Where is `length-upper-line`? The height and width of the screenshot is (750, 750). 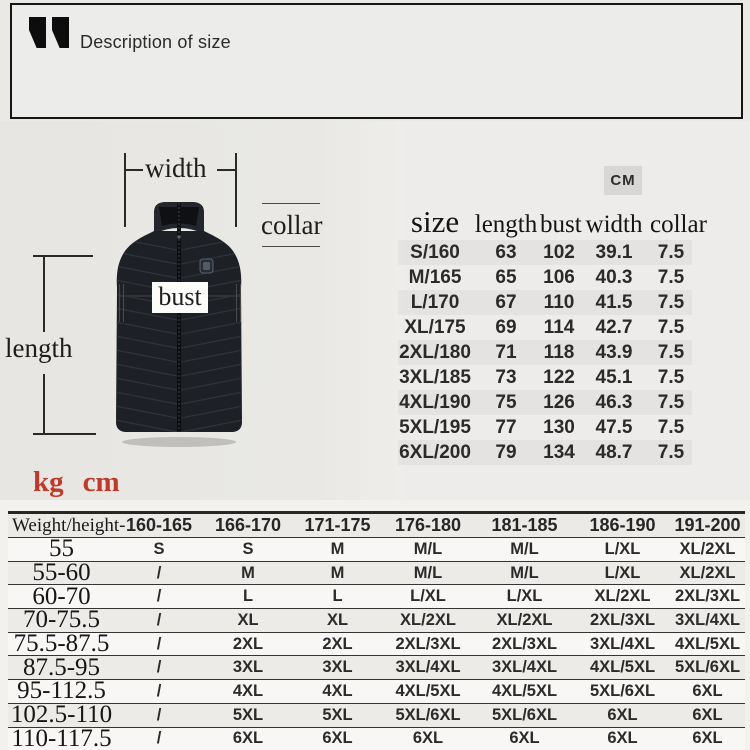 length-upper-line is located at coordinates (44, 294).